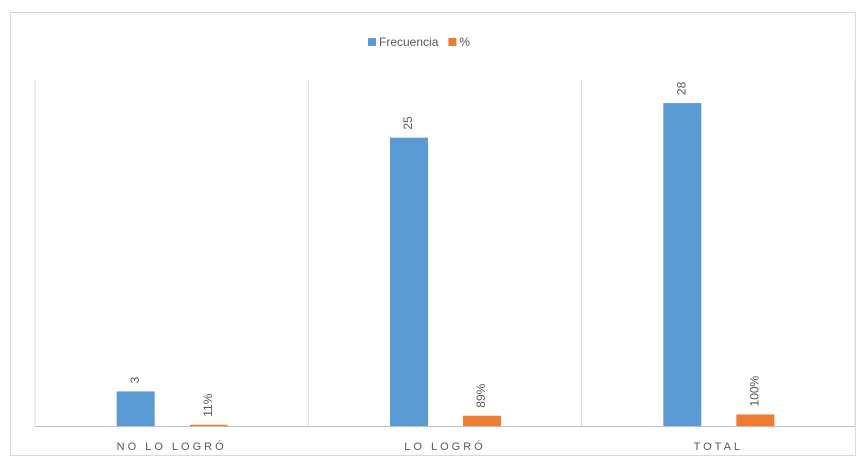  I want to click on x-tick-label: TOTAL, so click(718, 447).